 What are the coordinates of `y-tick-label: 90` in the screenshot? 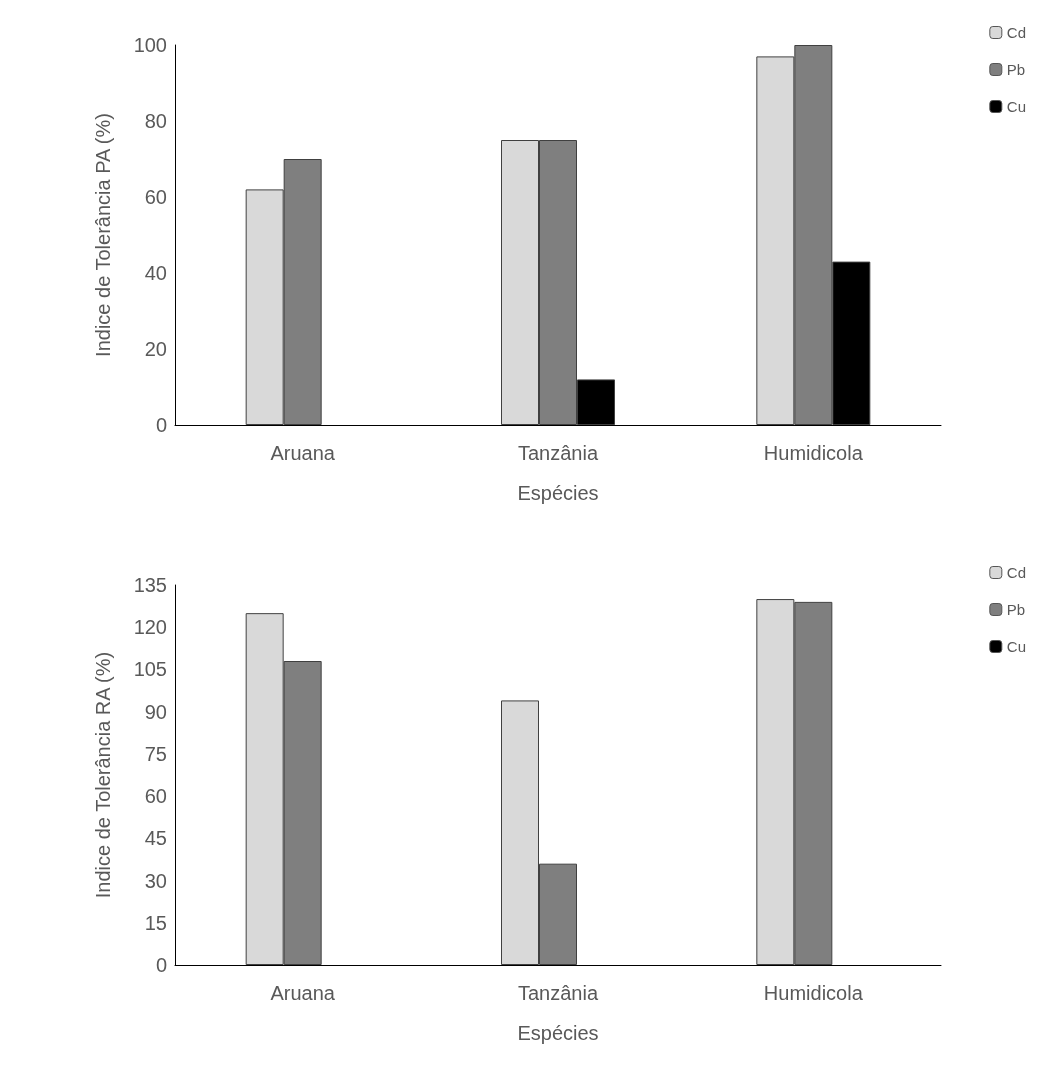 It's located at (155, 711).